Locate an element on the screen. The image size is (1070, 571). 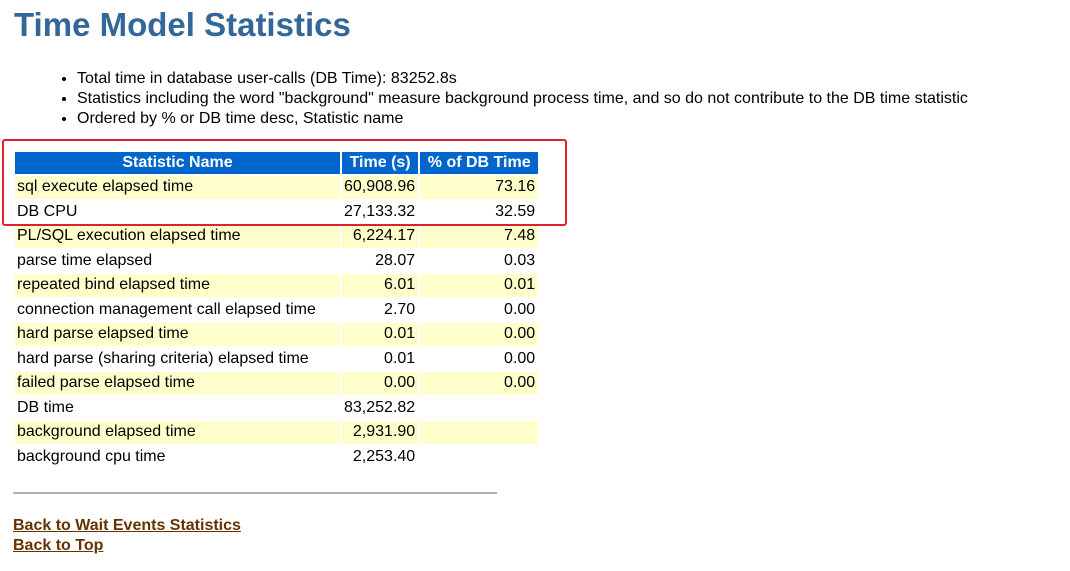
time-seconds-cell: 27,133.32 is located at coordinates (380, 211).